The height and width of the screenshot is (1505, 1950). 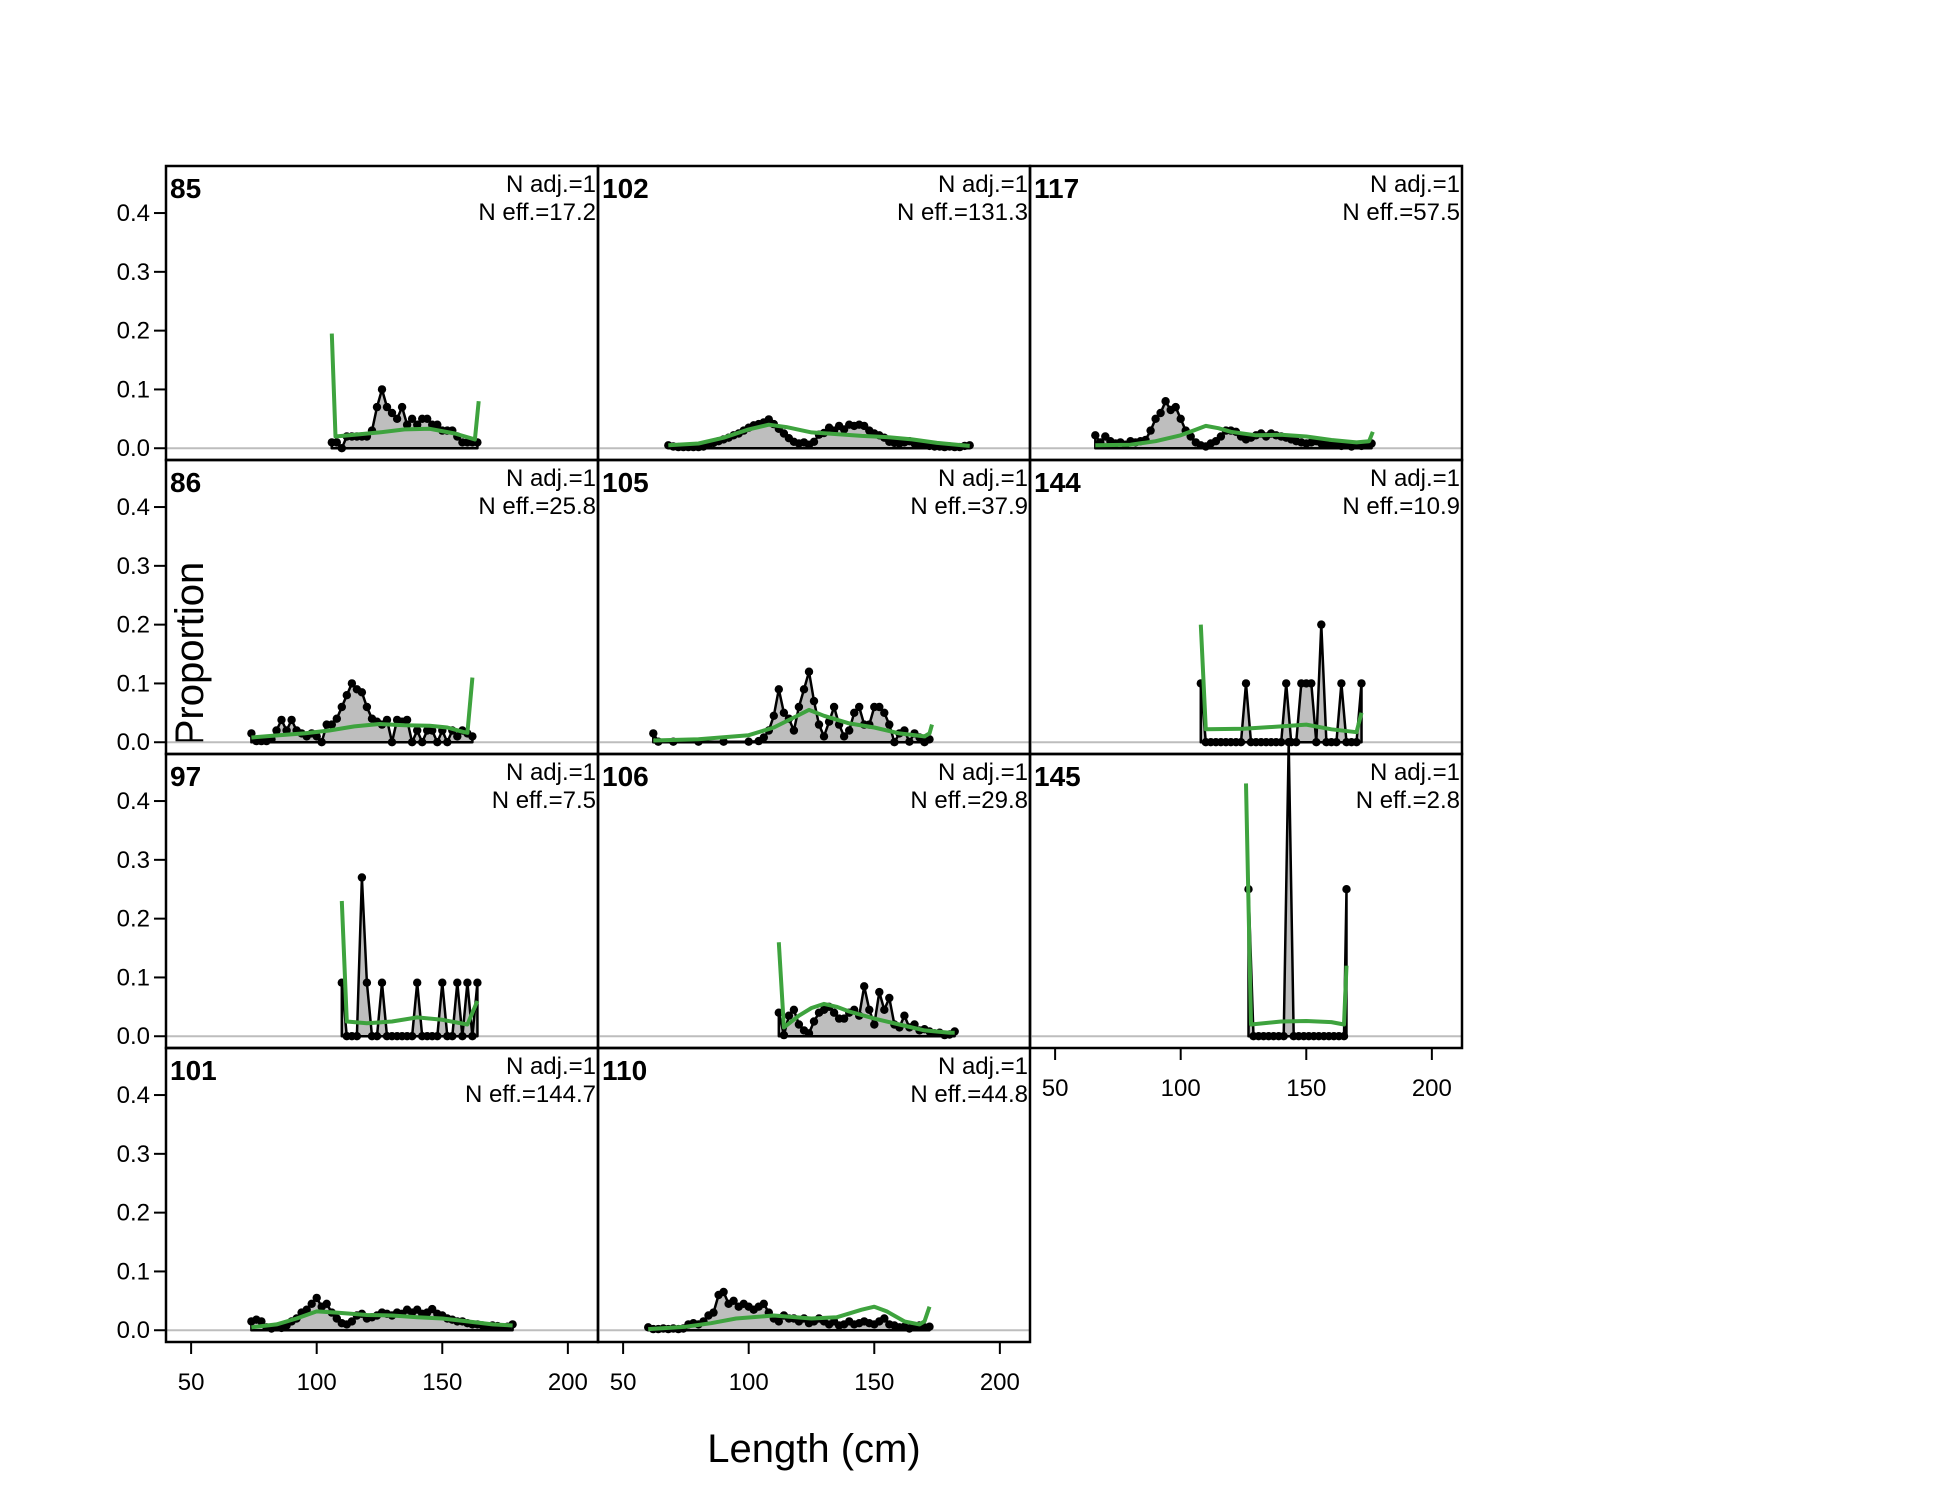 What do you see at coordinates (813, 1449) in the screenshot?
I see `x-axis-title: Length (cm)` at bounding box center [813, 1449].